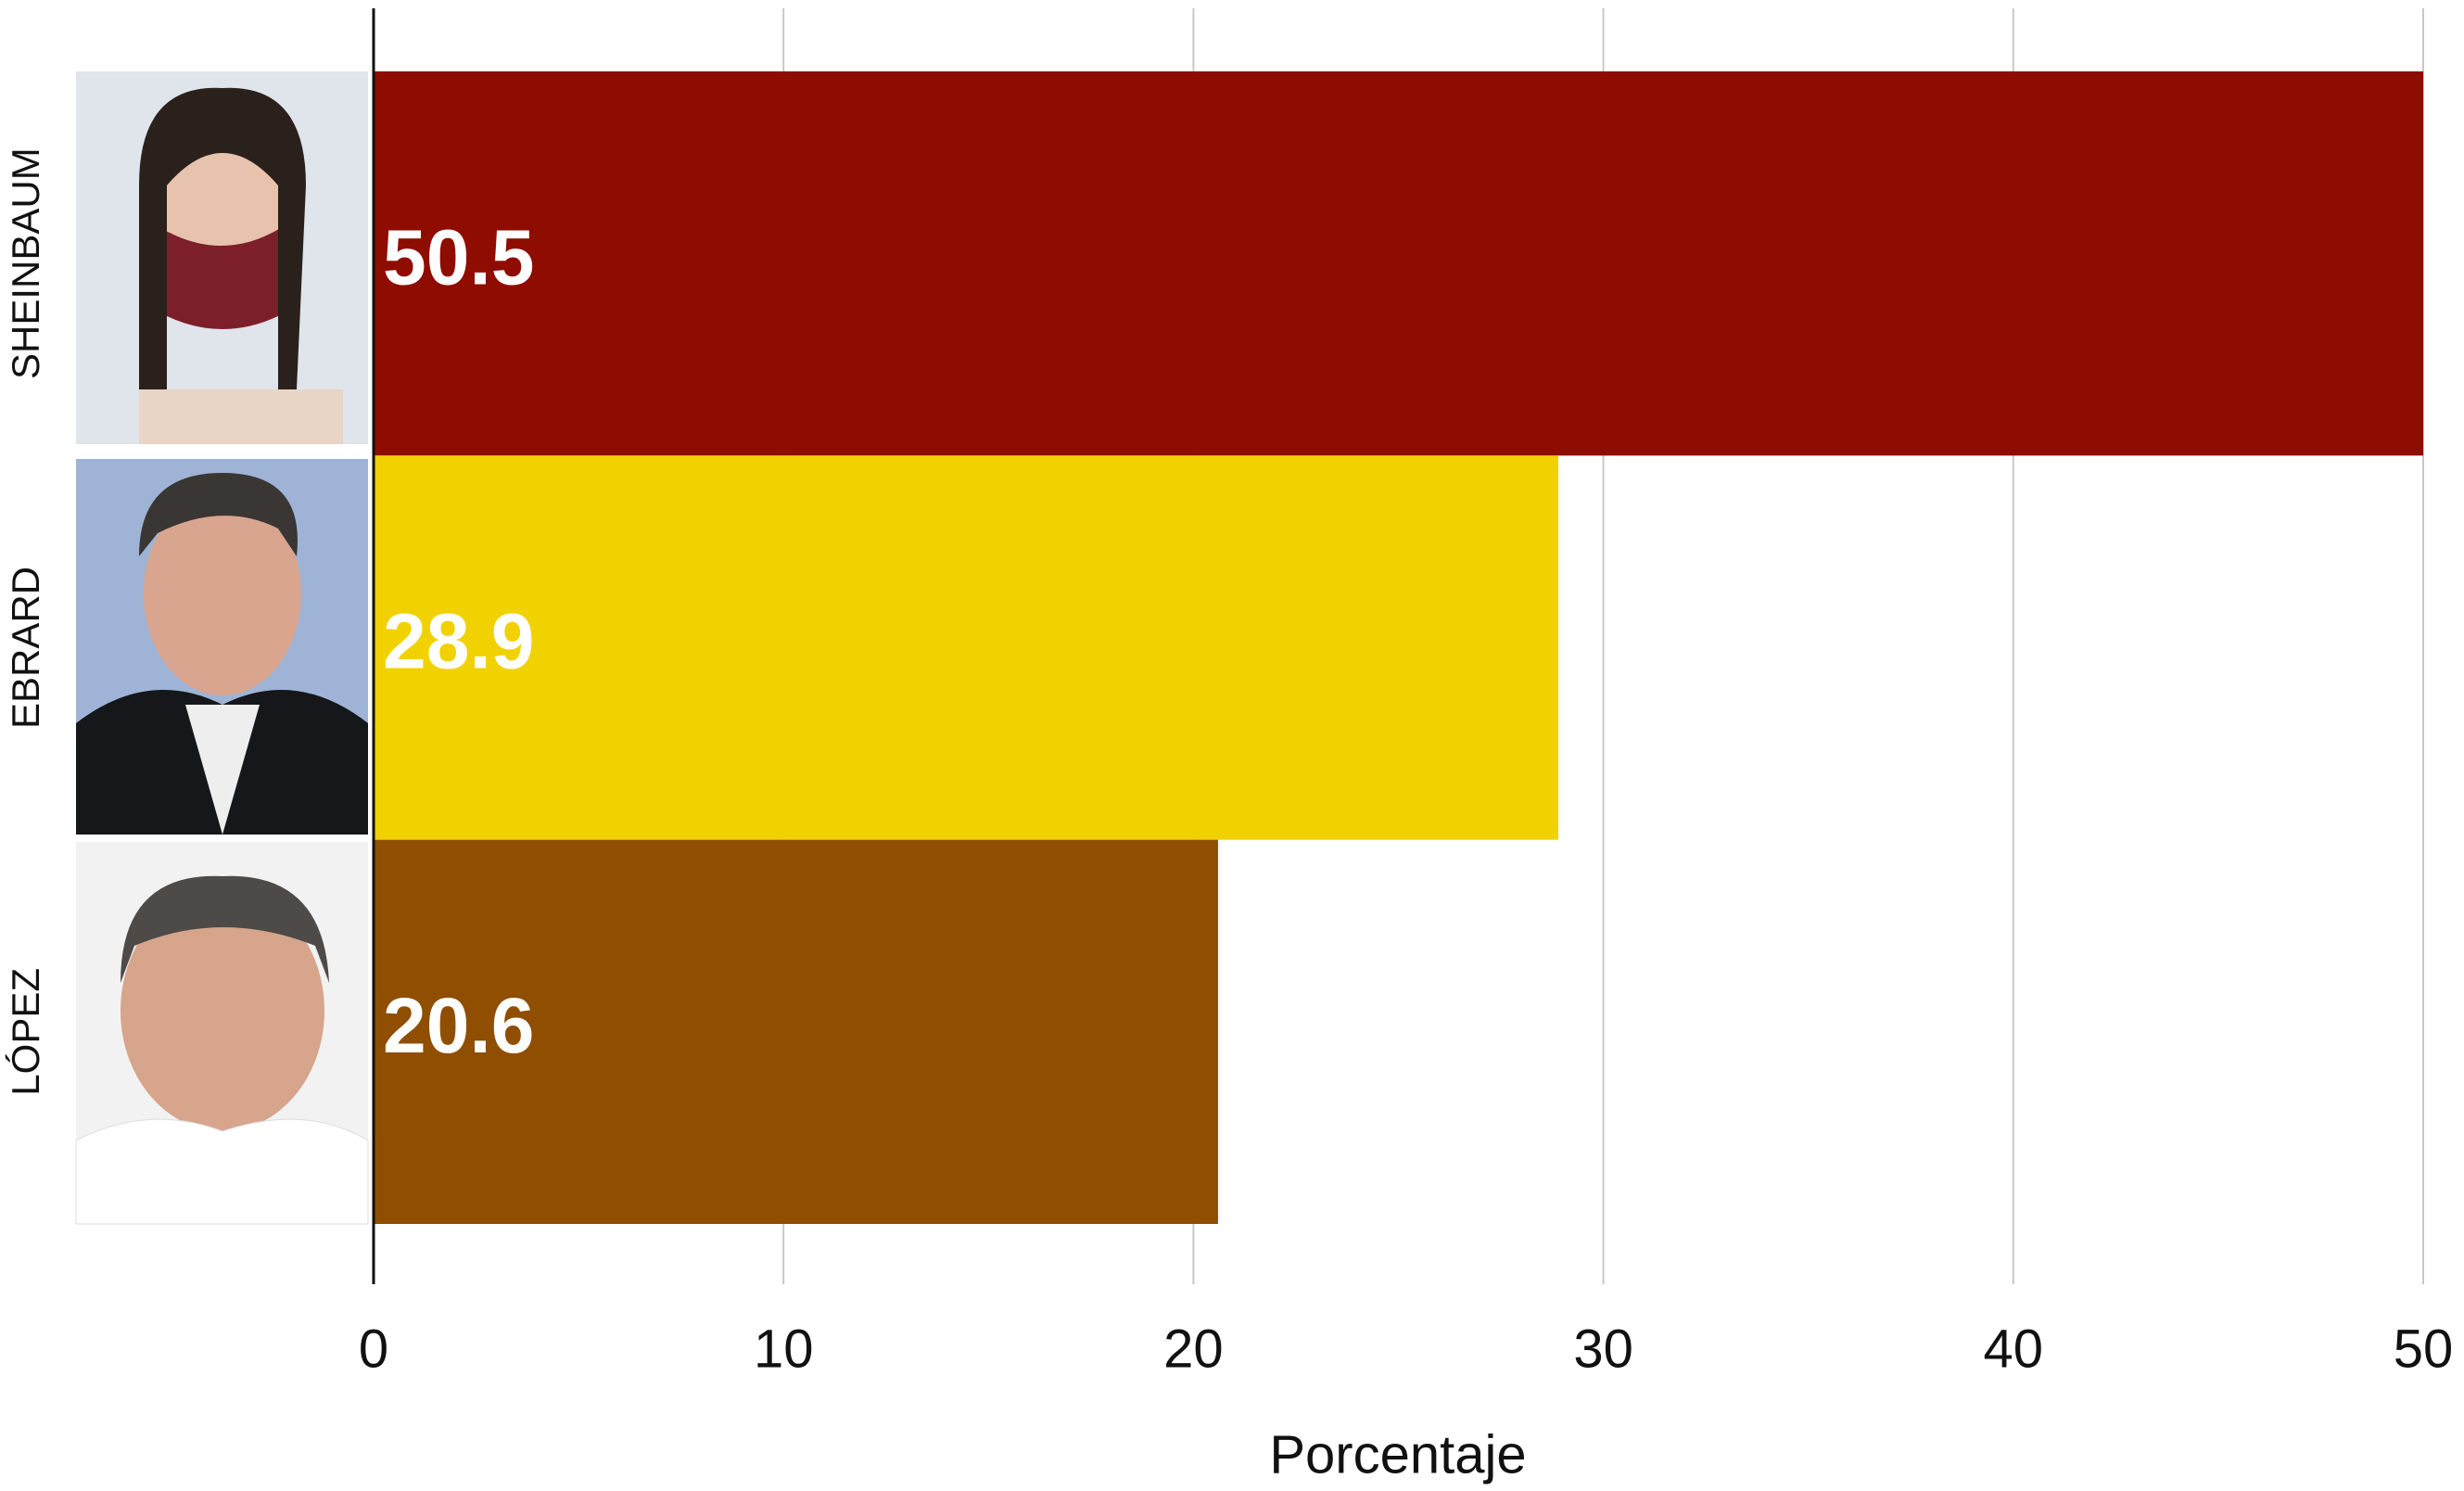 The width and height of the screenshot is (2464, 1491). What do you see at coordinates (459, 641) in the screenshot?
I see `value-label: 28.9` at bounding box center [459, 641].